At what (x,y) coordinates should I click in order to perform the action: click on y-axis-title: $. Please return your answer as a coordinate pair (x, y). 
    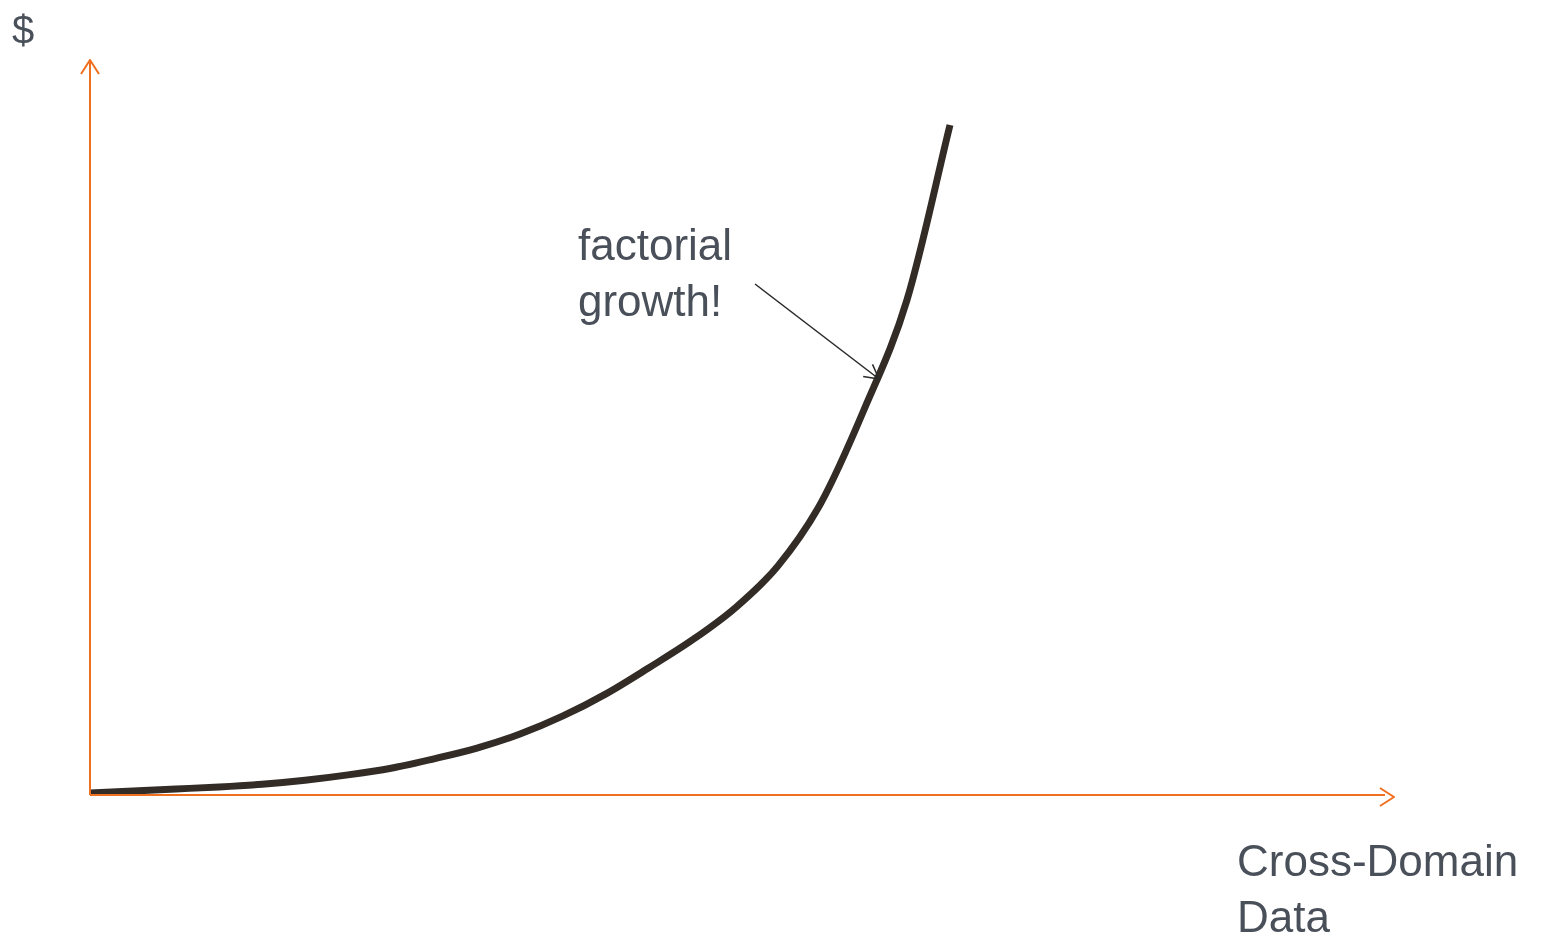
    Looking at the image, I should click on (23, 30).